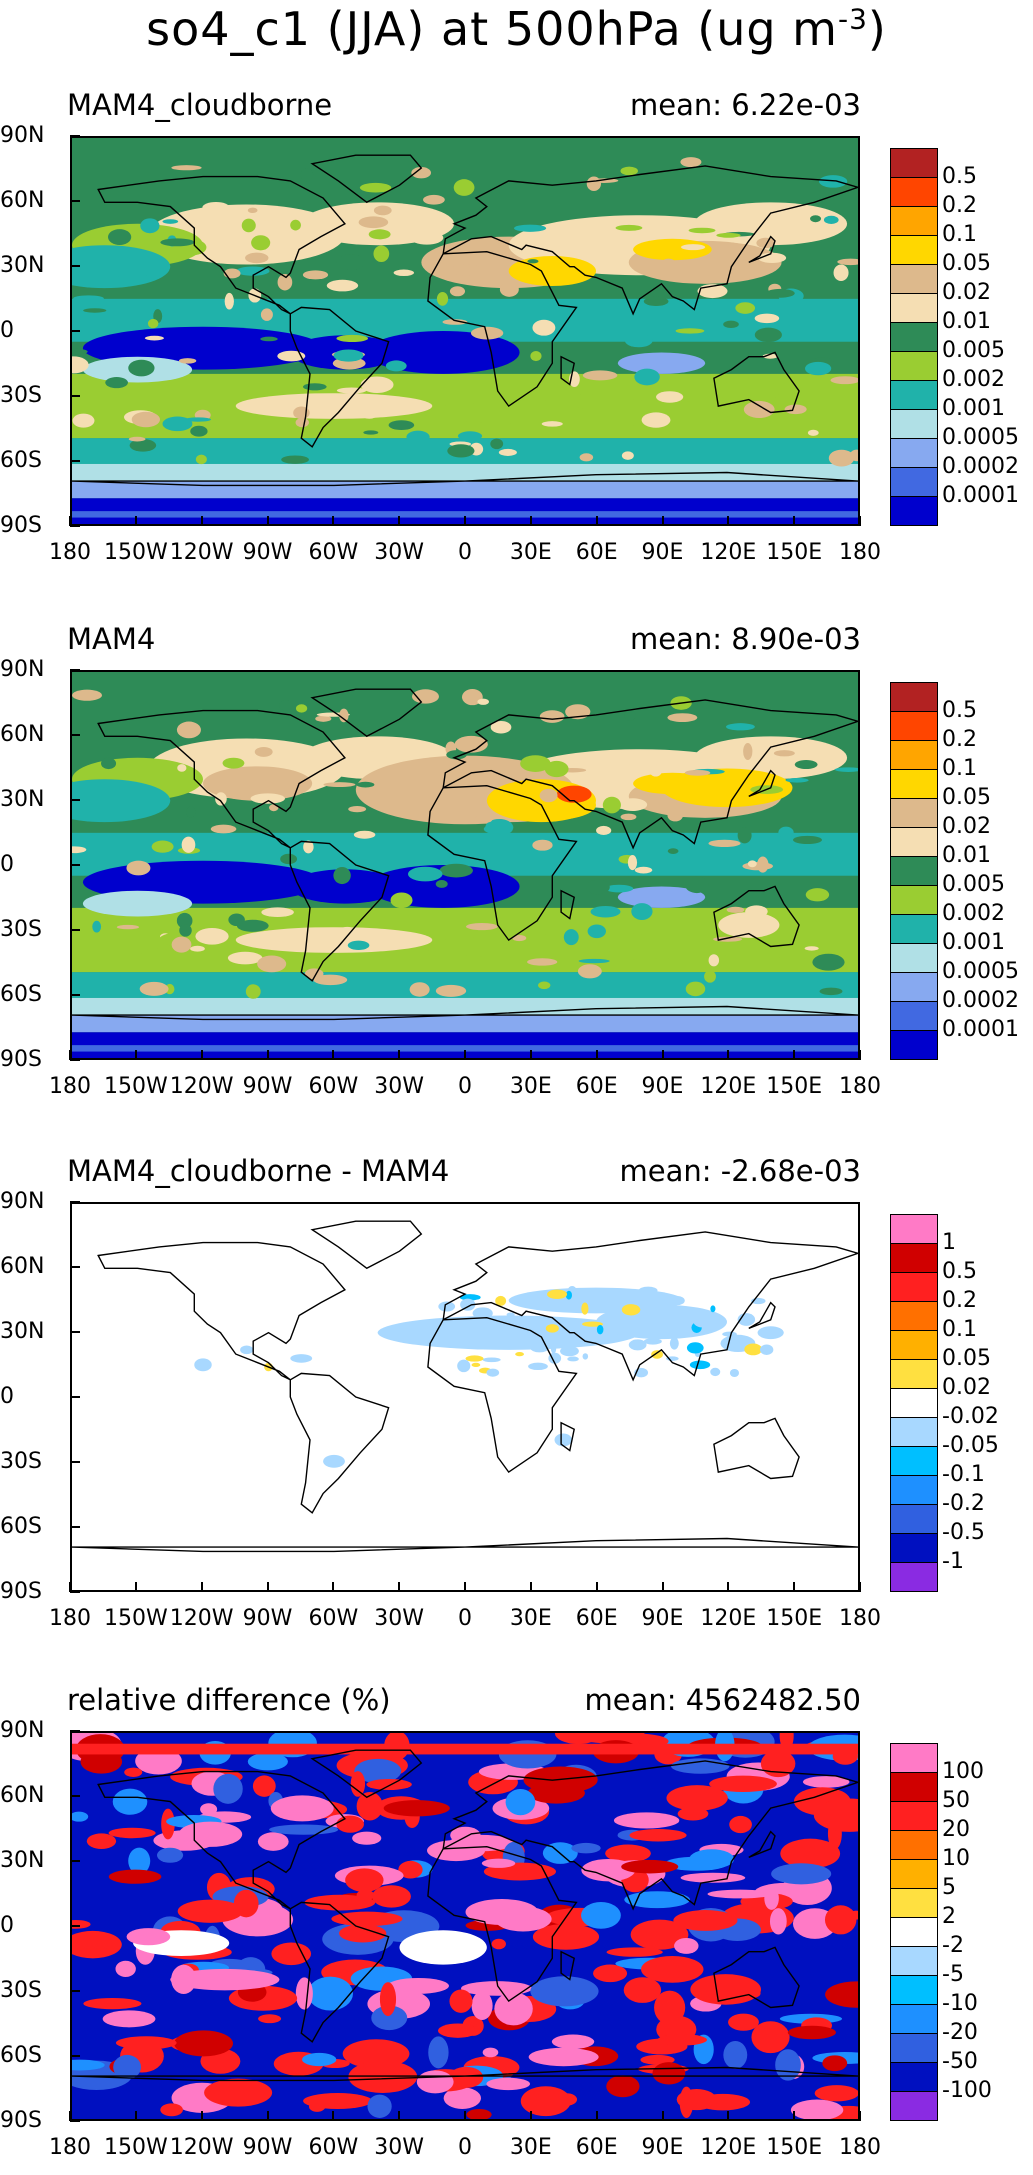  Describe the element at coordinates (740, 1171) in the screenshot. I see `panel-mean: mean: -2.68e-03` at that location.